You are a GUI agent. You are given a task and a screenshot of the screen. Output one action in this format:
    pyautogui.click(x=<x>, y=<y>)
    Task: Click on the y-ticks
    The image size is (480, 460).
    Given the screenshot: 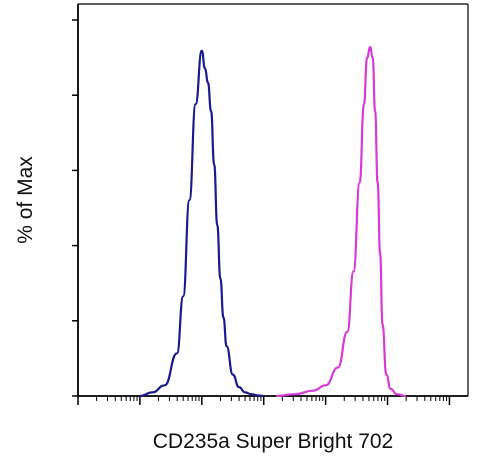 What is the action you would take?
    pyautogui.click(x=75, y=208)
    